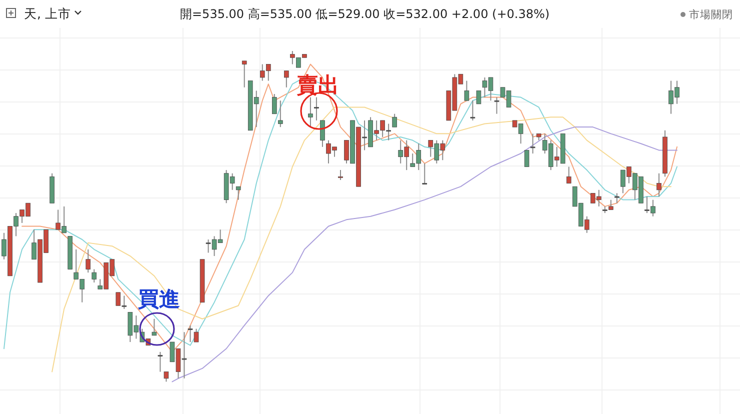 The width and height of the screenshot is (740, 414). What do you see at coordinates (711, 14) in the screenshot?
I see `text: 市場關閉` at bounding box center [711, 14].